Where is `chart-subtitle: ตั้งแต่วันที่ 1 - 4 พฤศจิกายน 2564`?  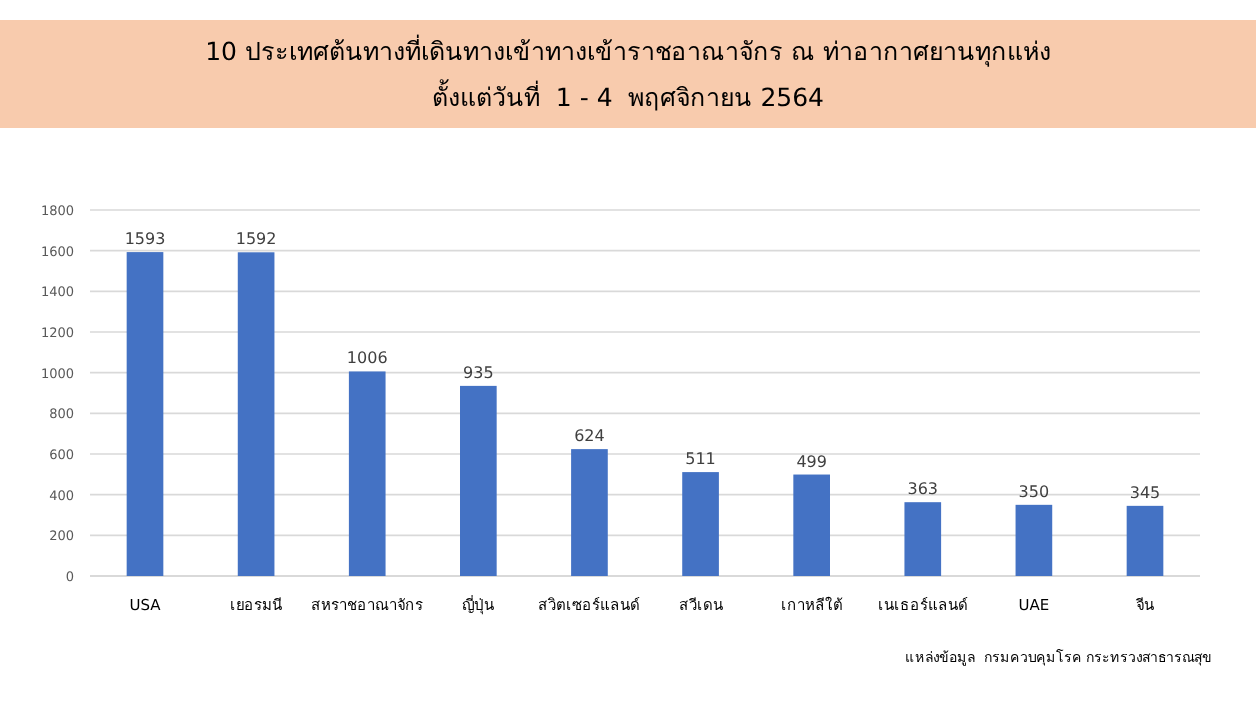
chart-subtitle: ตั้งแต่วันที่ 1 - 4 พฤศจิกายน 2564 is located at coordinates (628, 95).